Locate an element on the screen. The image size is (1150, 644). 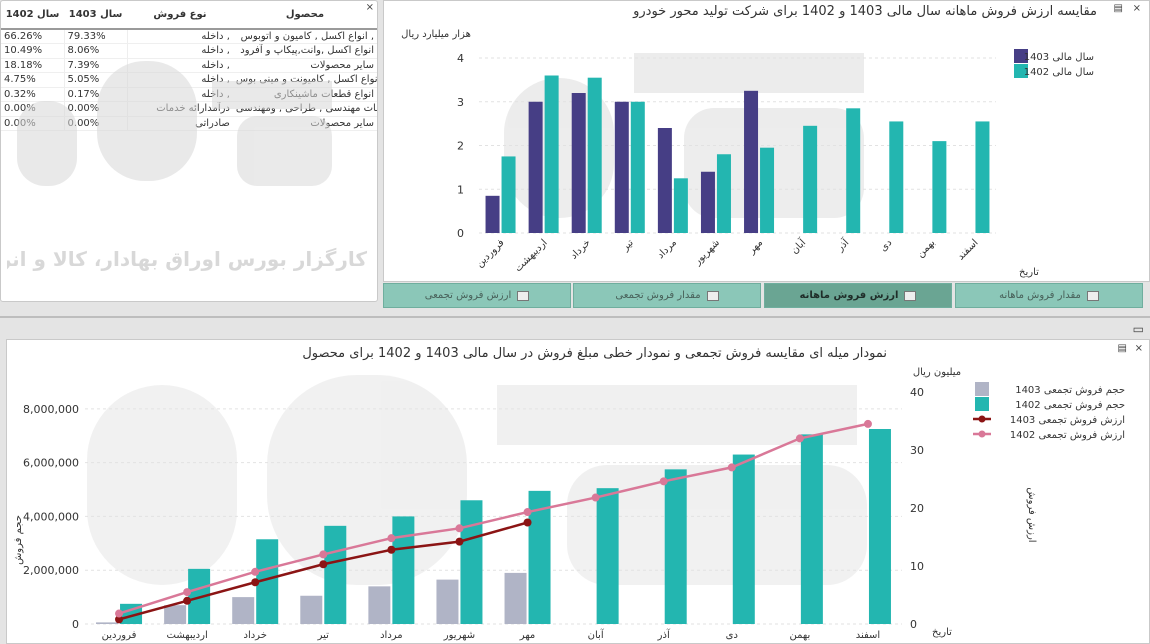
line-chart-icon is located at coordinates (712, 295).